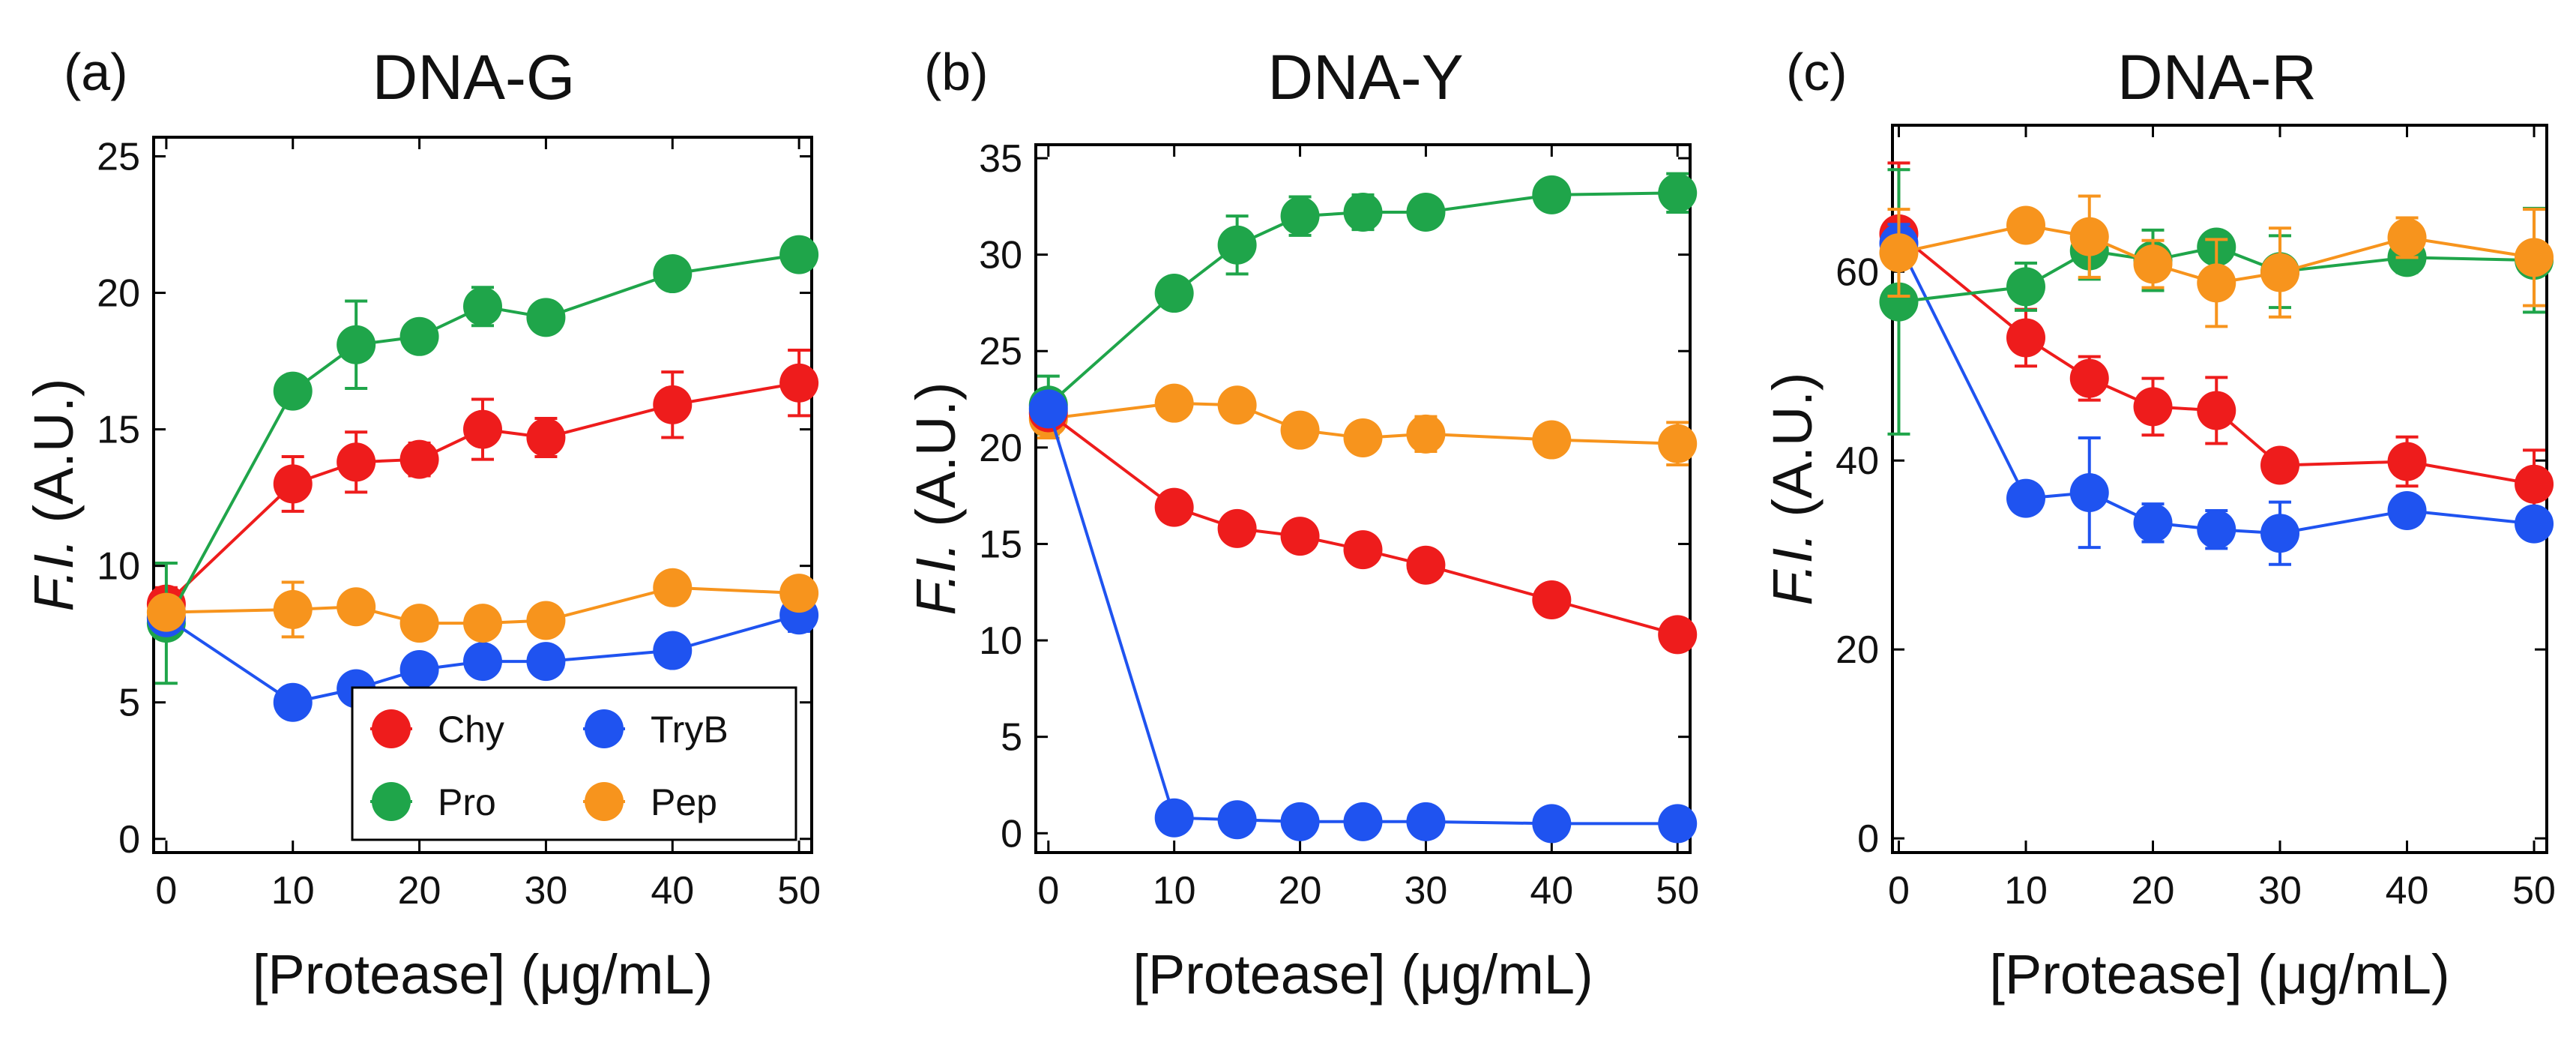 Image resolution: width=2576 pixels, height=1040 pixels. What do you see at coordinates (1000, 159) in the screenshot?
I see `y-tick-label: 35` at bounding box center [1000, 159].